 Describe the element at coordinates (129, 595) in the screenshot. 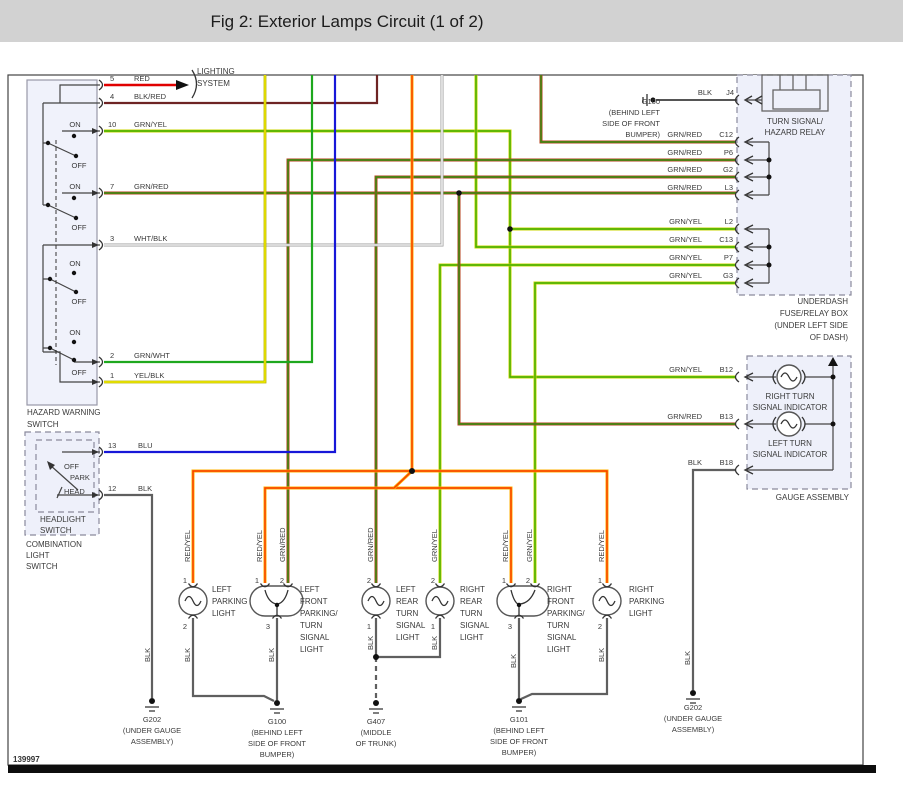

I see `wire-blk-headlight-ground` at that location.